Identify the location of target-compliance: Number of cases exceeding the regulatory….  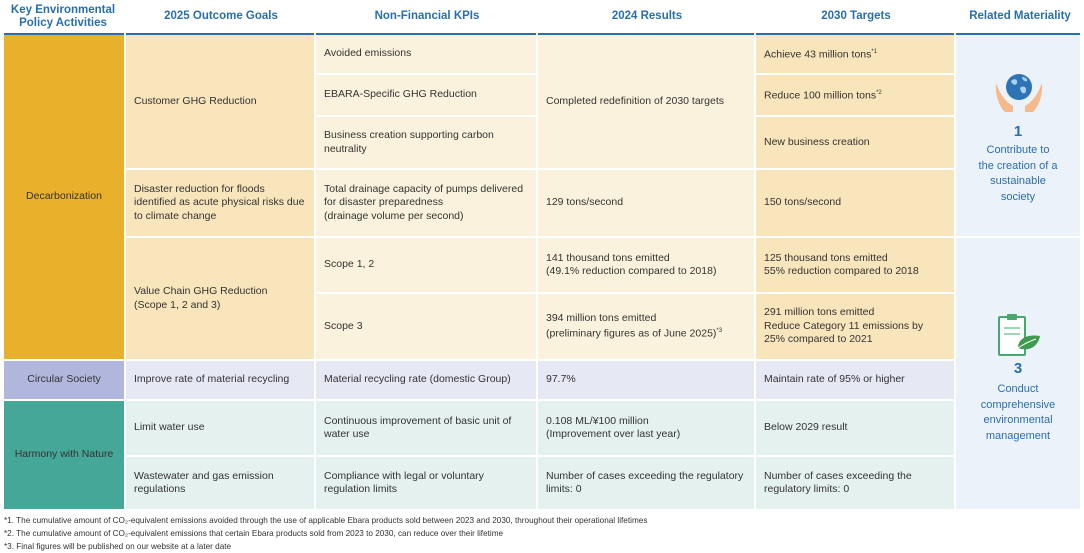
(855, 483).